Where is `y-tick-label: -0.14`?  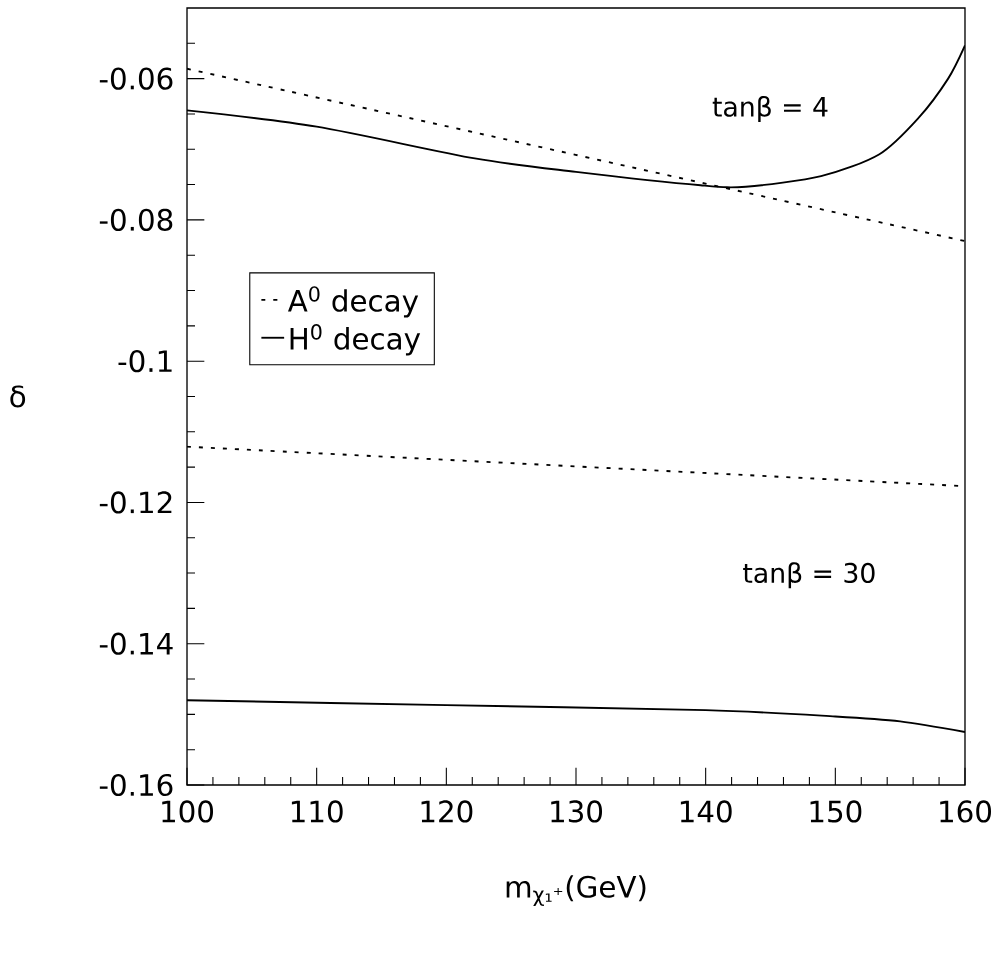 y-tick-label: -0.14 is located at coordinates (136, 643).